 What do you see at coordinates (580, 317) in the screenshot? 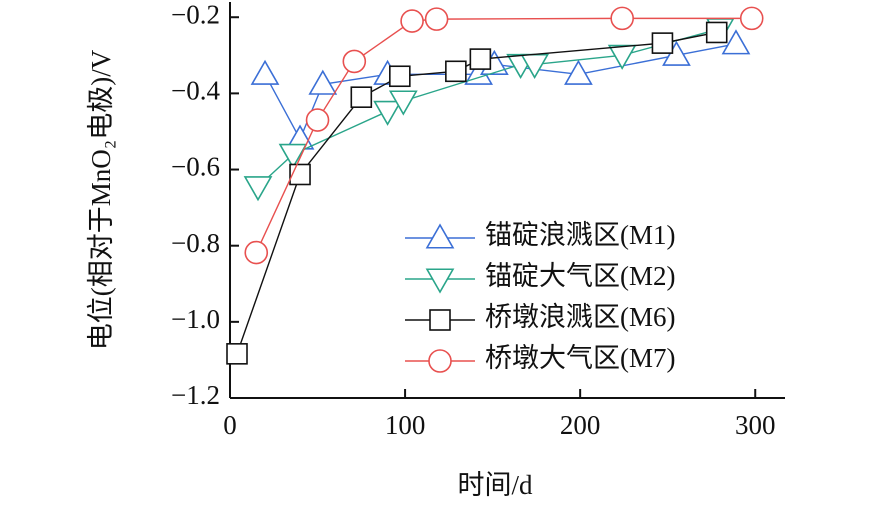
I see `legend-label: 桥墩浪溅区(M6)` at bounding box center [580, 317].